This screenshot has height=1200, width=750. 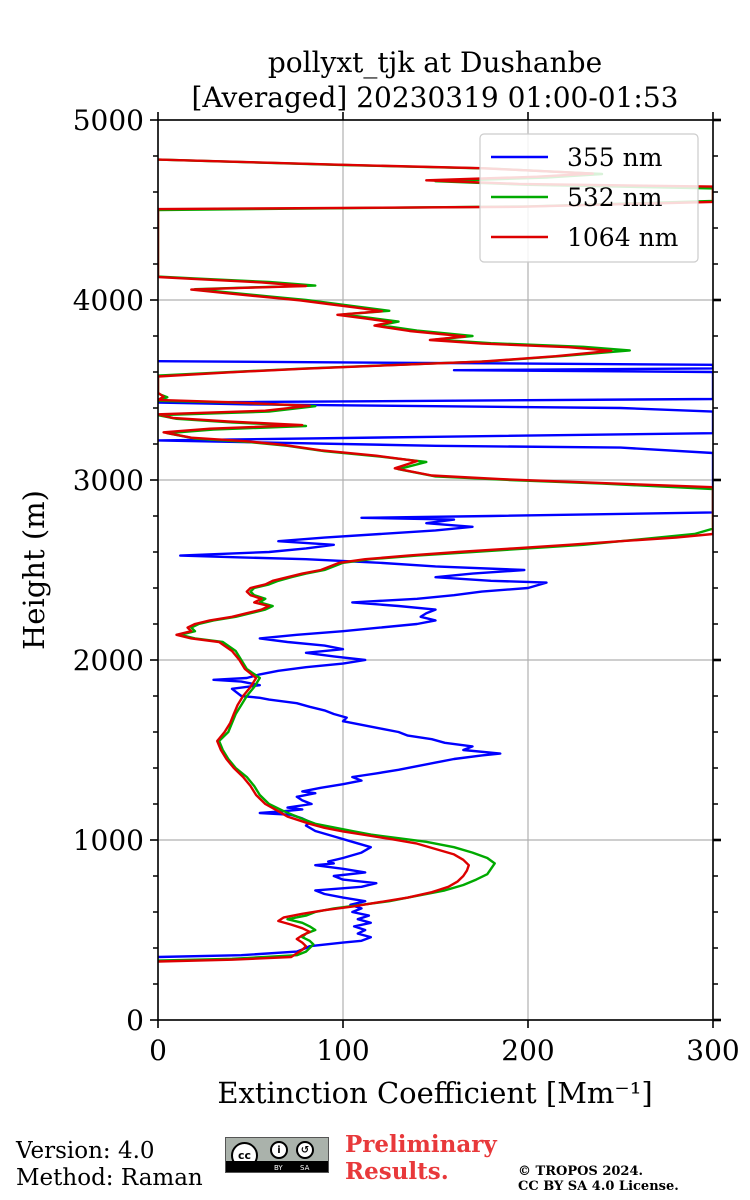 What do you see at coordinates (623, 237) in the screenshot?
I see `legend-entry: 1064 nm` at bounding box center [623, 237].